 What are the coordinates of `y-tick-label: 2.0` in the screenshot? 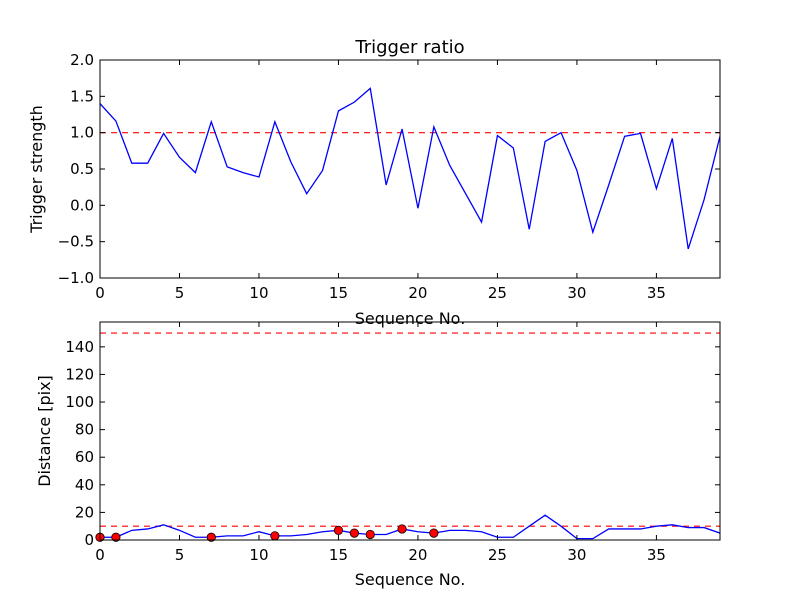 It's located at (82, 60).